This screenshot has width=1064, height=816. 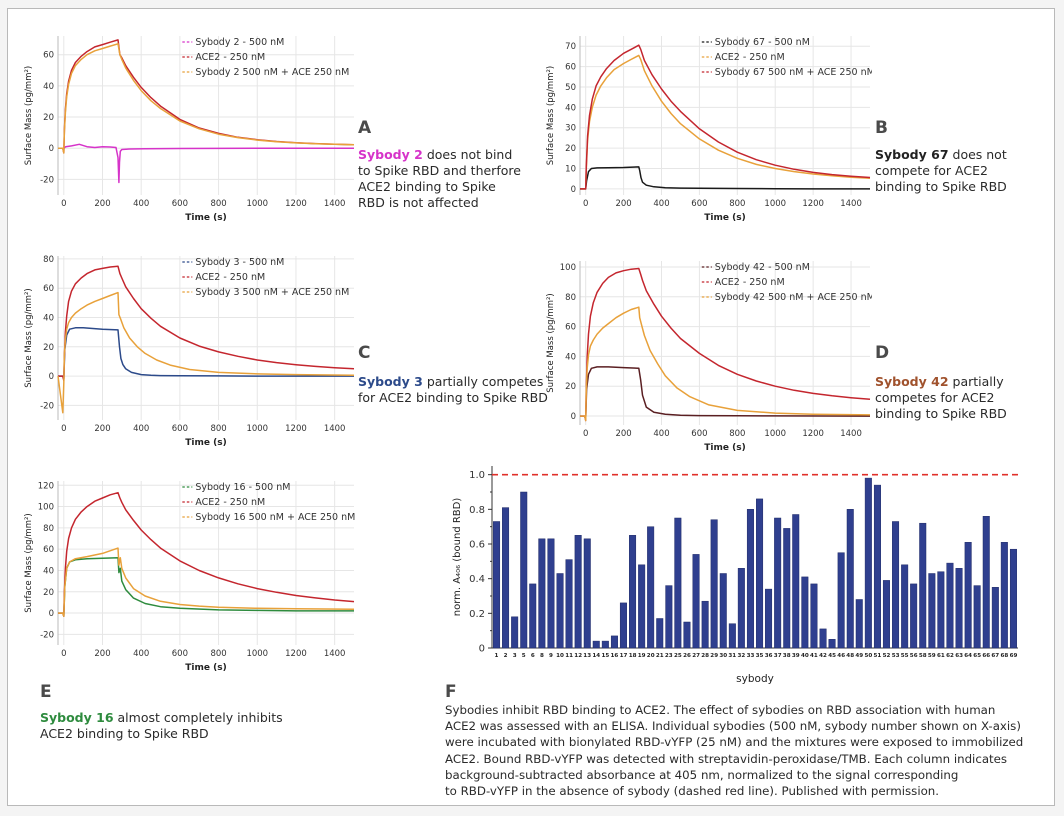 What do you see at coordinates (755, 679) in the screenshot?
I see `x-axis-label: sybody` at bounding box center [755, 679].